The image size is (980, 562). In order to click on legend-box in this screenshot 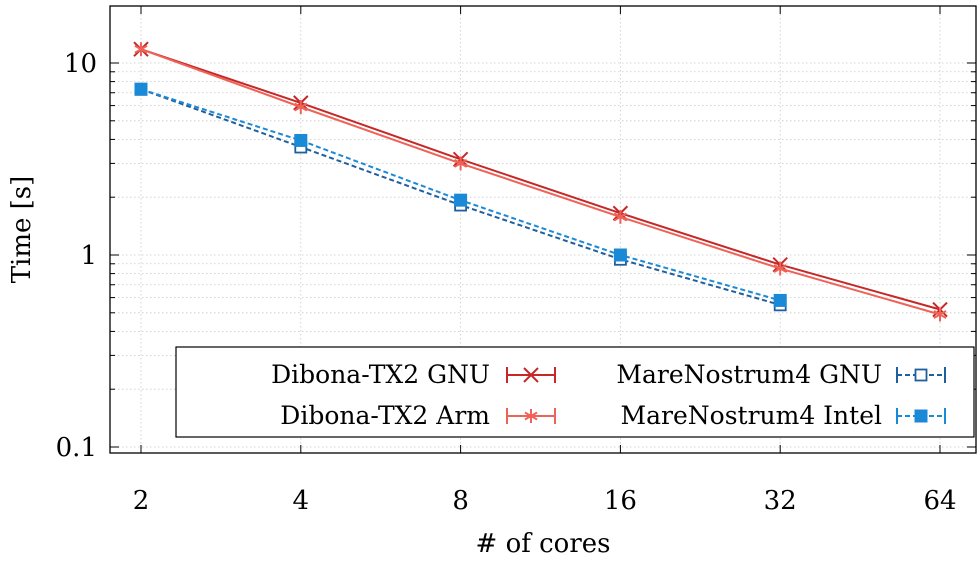, I will do `click(575, 392)`.